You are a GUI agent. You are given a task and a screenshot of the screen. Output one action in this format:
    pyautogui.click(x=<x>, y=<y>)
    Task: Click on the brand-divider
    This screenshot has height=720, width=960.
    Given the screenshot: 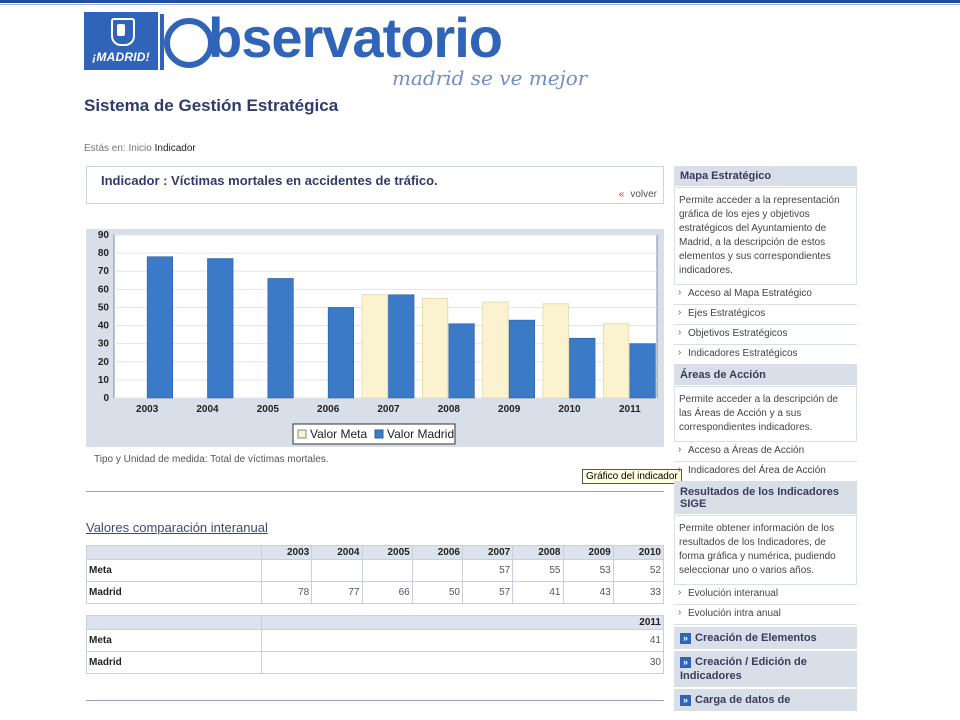 What is the action you would take?
    pyautogui.click(x=162, y=42)
    